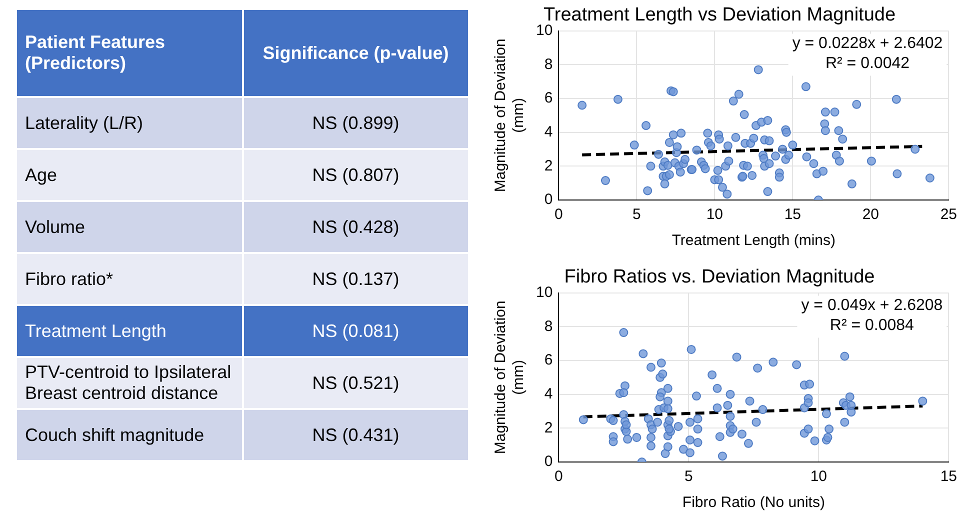 This screenshot has width=963, height=514. What do you see at coordinates (872, 325) in the screenshot?
I see `annotation: R² = 0.0084` at bounding box center [872, 325].